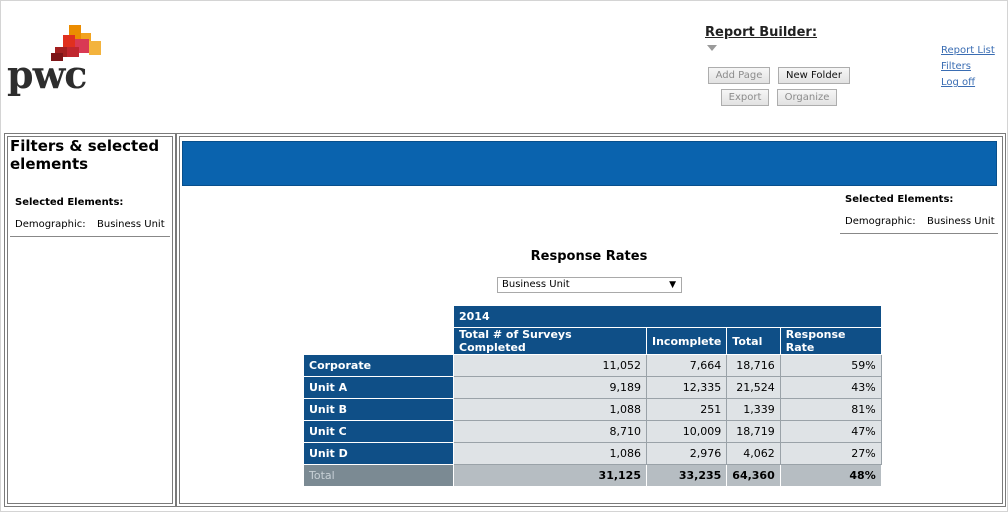 The width and height of the screenshot is (1008, 512). Describe the element at coordinates (745, 97) in the screenshot. I see `export-button: Export` at that location.